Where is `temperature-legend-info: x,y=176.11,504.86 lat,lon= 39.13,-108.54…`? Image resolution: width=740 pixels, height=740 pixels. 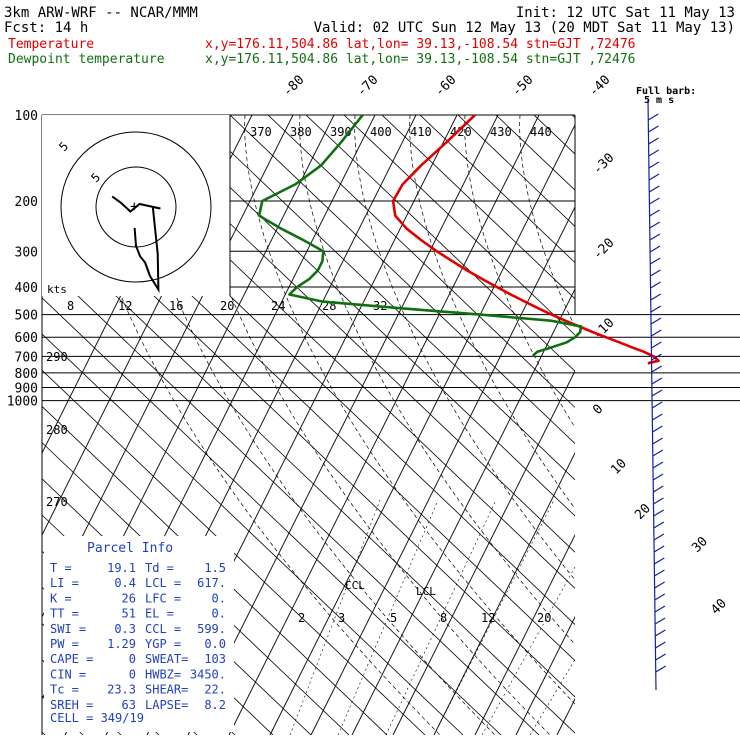 temperature-legend-info: x,y=176.11,504.86 lat,lon= 39.13,-108.54… is located at coordinates (420, 44).